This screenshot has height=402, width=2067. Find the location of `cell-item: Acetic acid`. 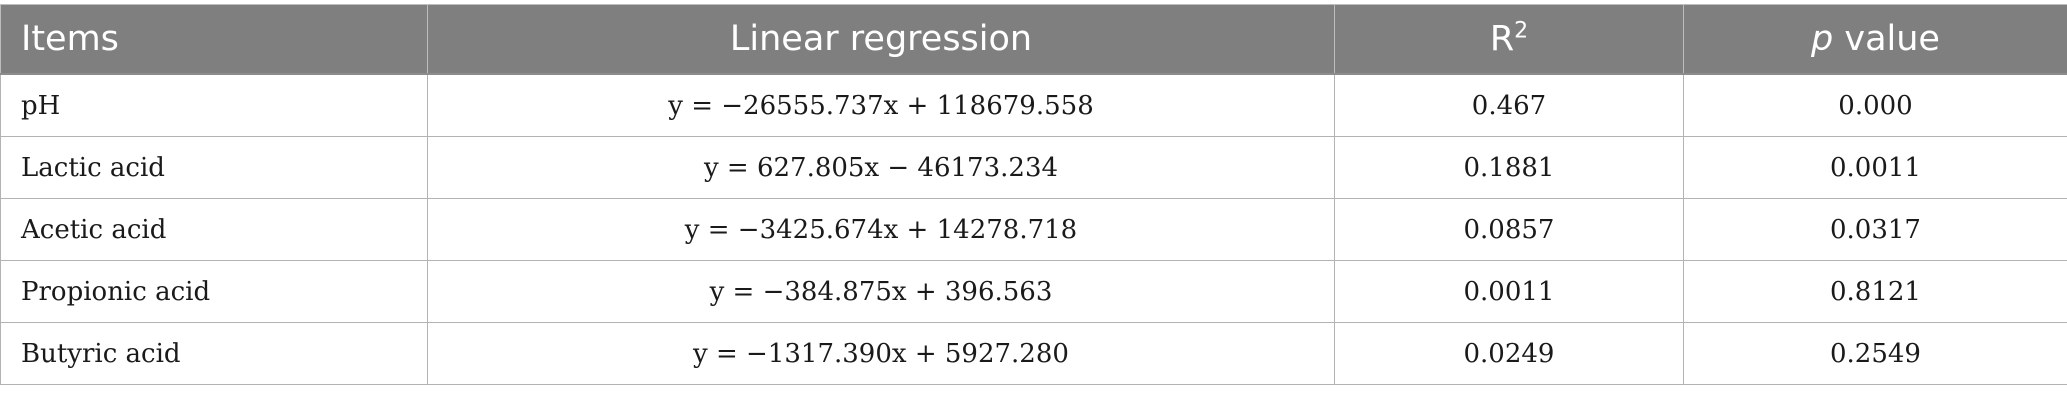

cell-item: Acetic acid is located at coordinates (214, 229).